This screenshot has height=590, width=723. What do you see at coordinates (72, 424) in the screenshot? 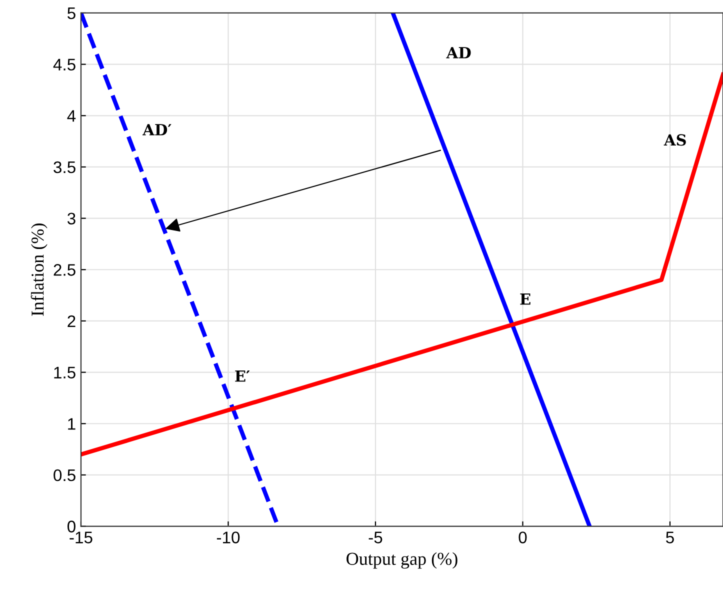
I see `y-tick-label: 1` at bounding box center [72, 424].